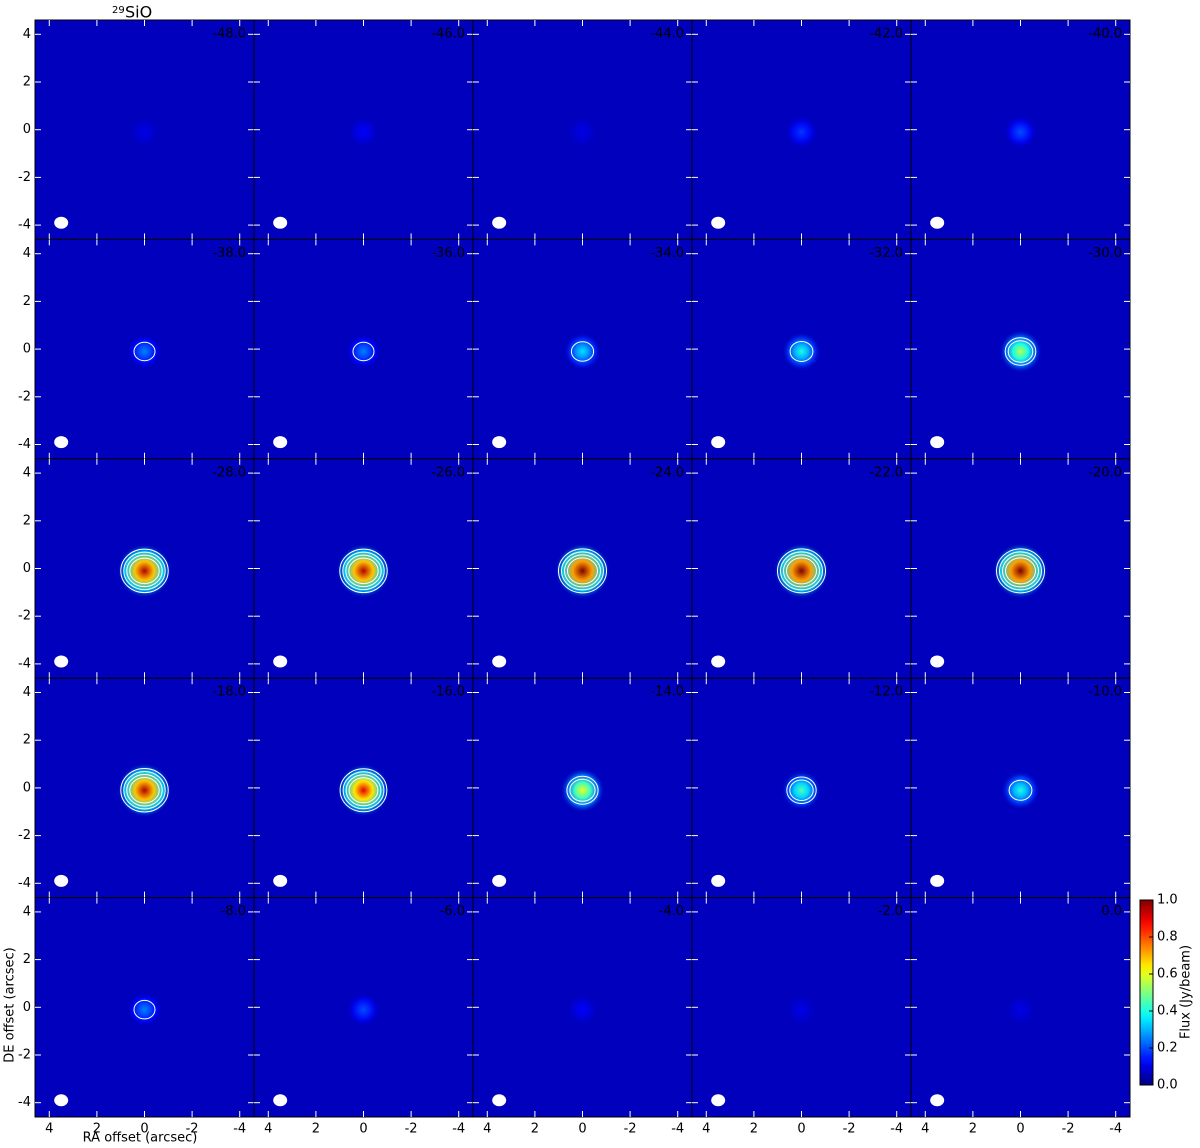 This screenshot has height=1148, width=1200. Describe the element at coordinates (886, 34) in the screenshot. I see `channel-label: -42.0` at that location.